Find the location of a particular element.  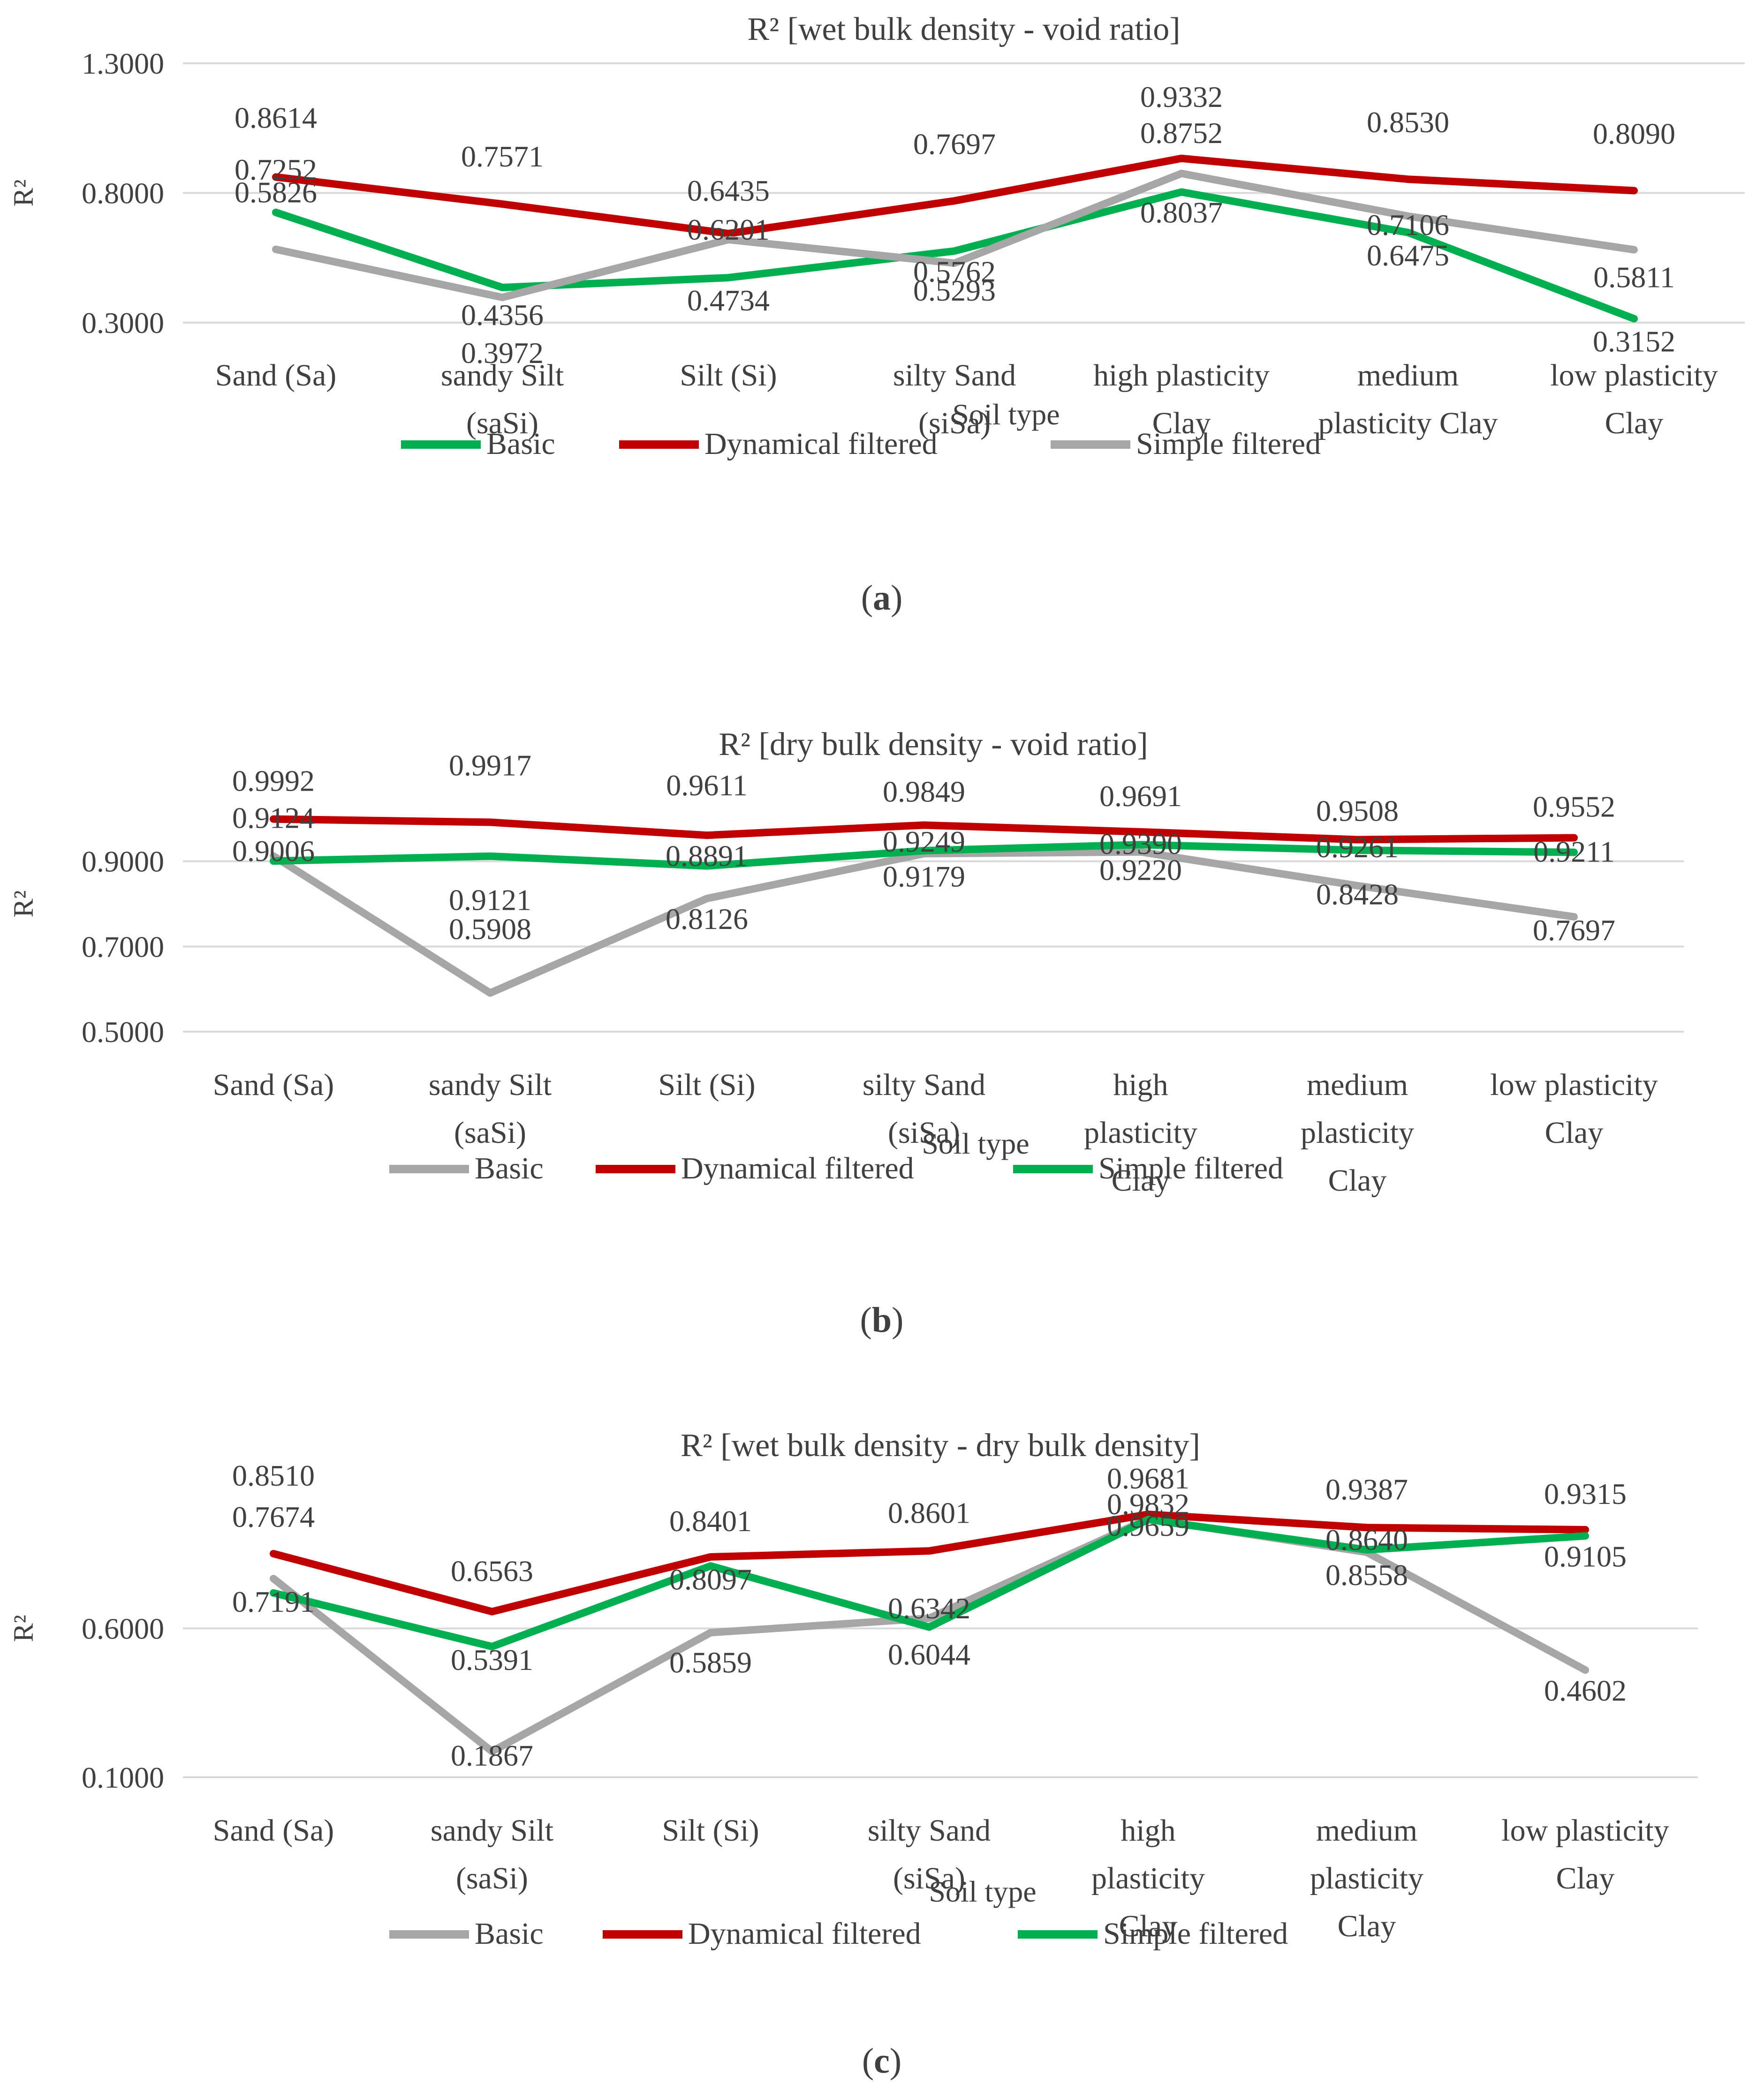

data-label: 0.3972 is located at coordinates (502, 353).